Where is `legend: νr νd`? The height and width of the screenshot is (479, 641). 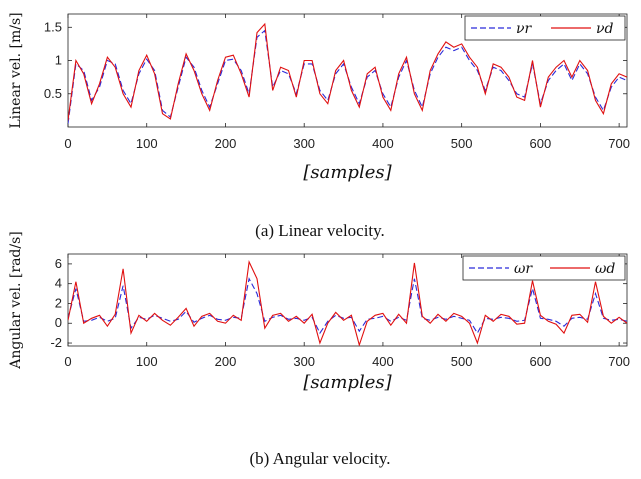
legend: νr νd is located at coordinates (545, 28).